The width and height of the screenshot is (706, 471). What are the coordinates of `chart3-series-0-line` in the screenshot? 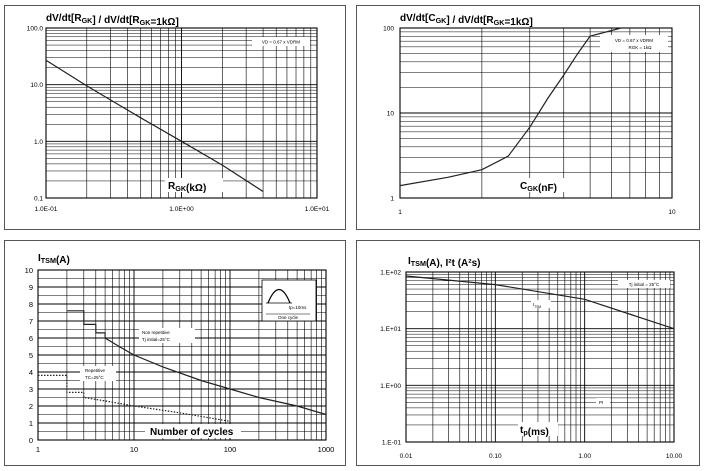 It's located at (196, 363).